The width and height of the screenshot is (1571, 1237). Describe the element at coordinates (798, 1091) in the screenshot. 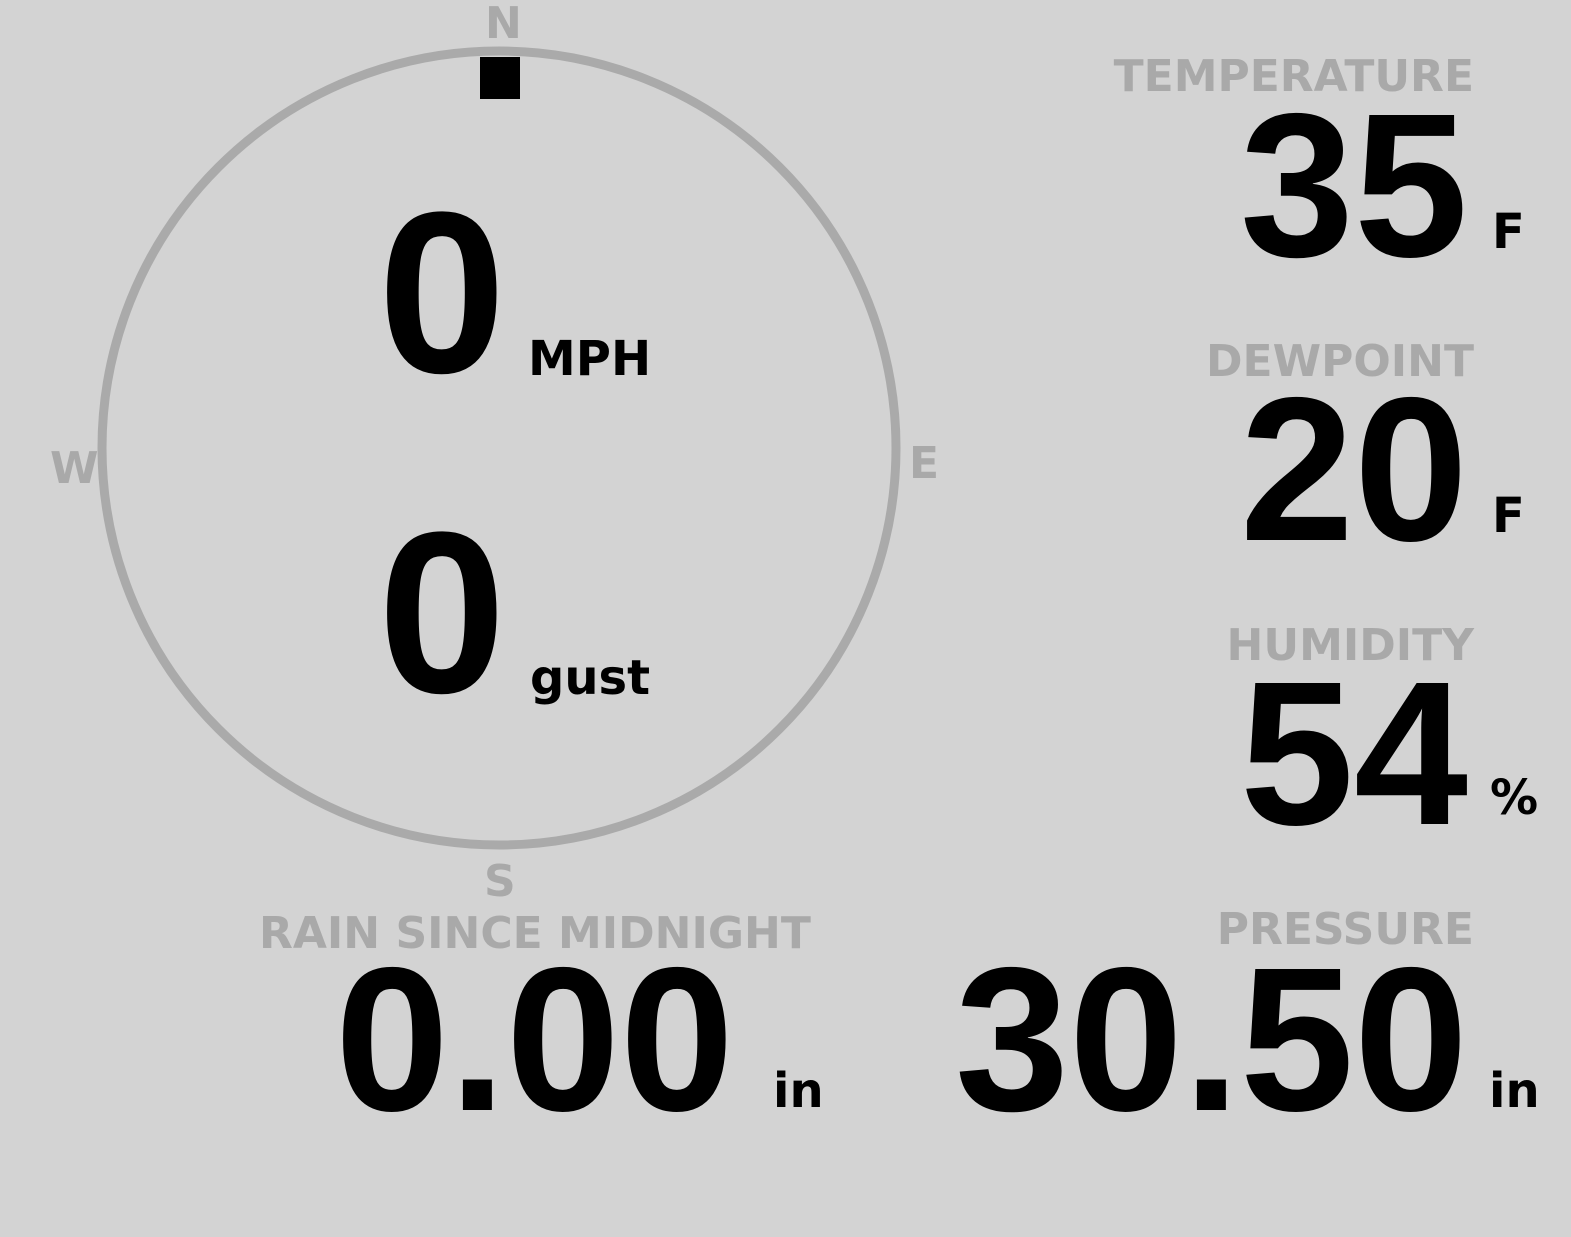

I see `rain-unit: in` at that location.